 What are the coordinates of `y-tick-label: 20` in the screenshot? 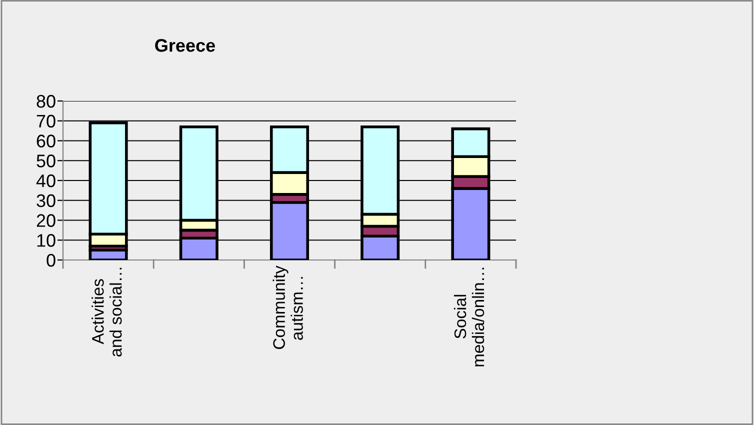 It's located at (46, 220).